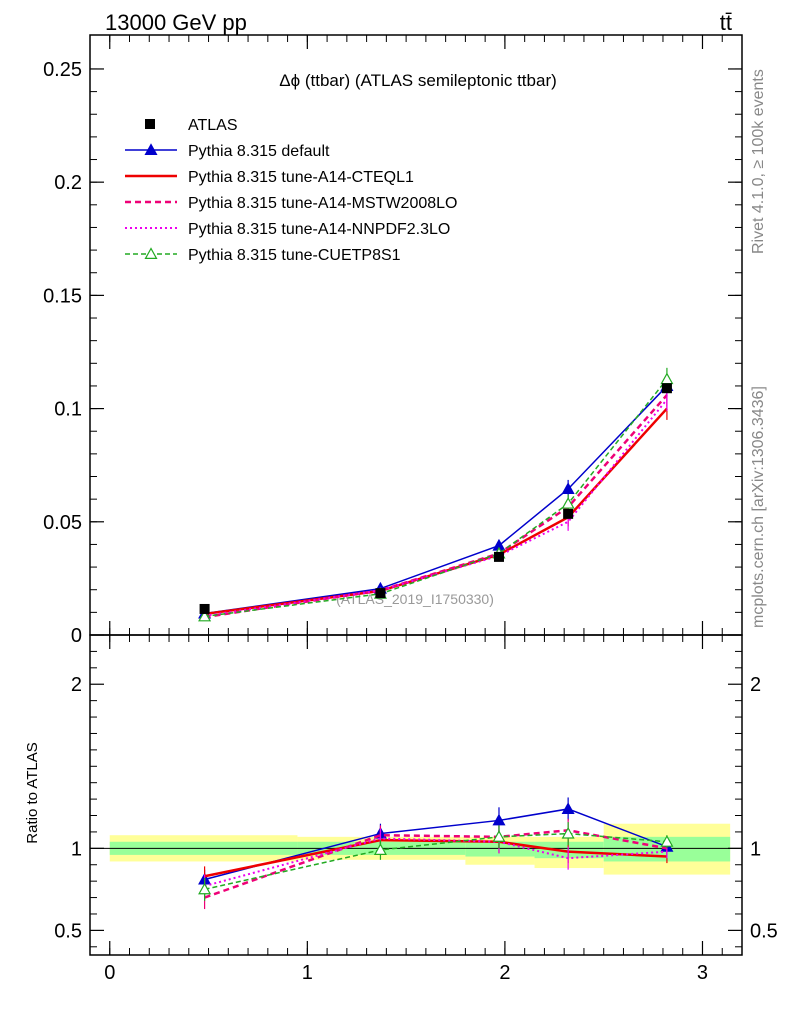  I want to click on y-tick-label: 0.2, so click(68, 183).